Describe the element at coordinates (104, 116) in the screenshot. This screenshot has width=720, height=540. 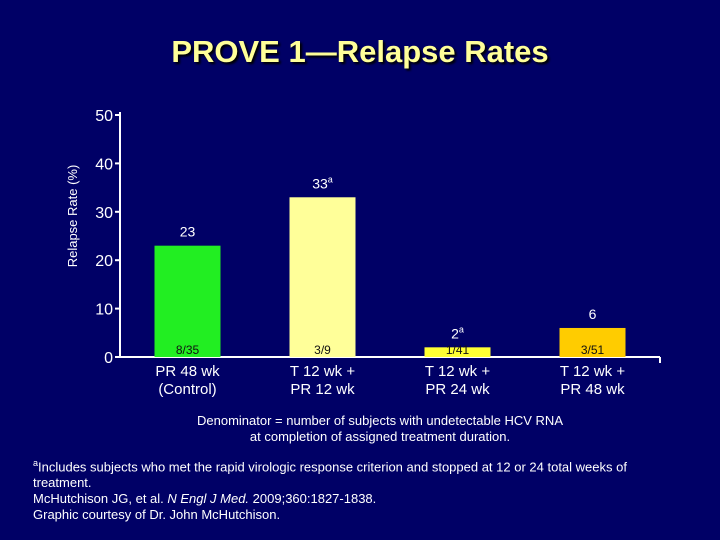
I see `y-tick-label: 50` at that location.